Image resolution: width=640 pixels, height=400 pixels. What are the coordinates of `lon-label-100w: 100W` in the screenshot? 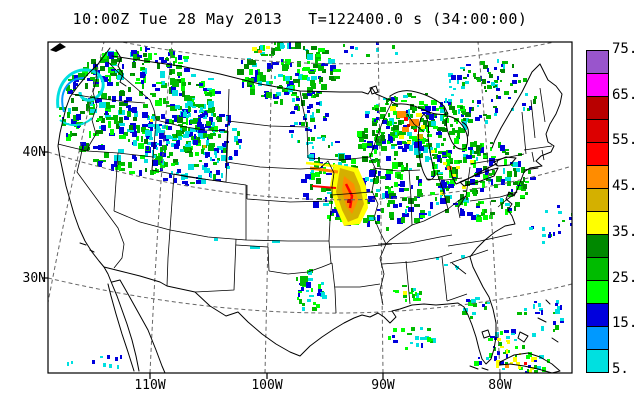 It's located at (267, 385).